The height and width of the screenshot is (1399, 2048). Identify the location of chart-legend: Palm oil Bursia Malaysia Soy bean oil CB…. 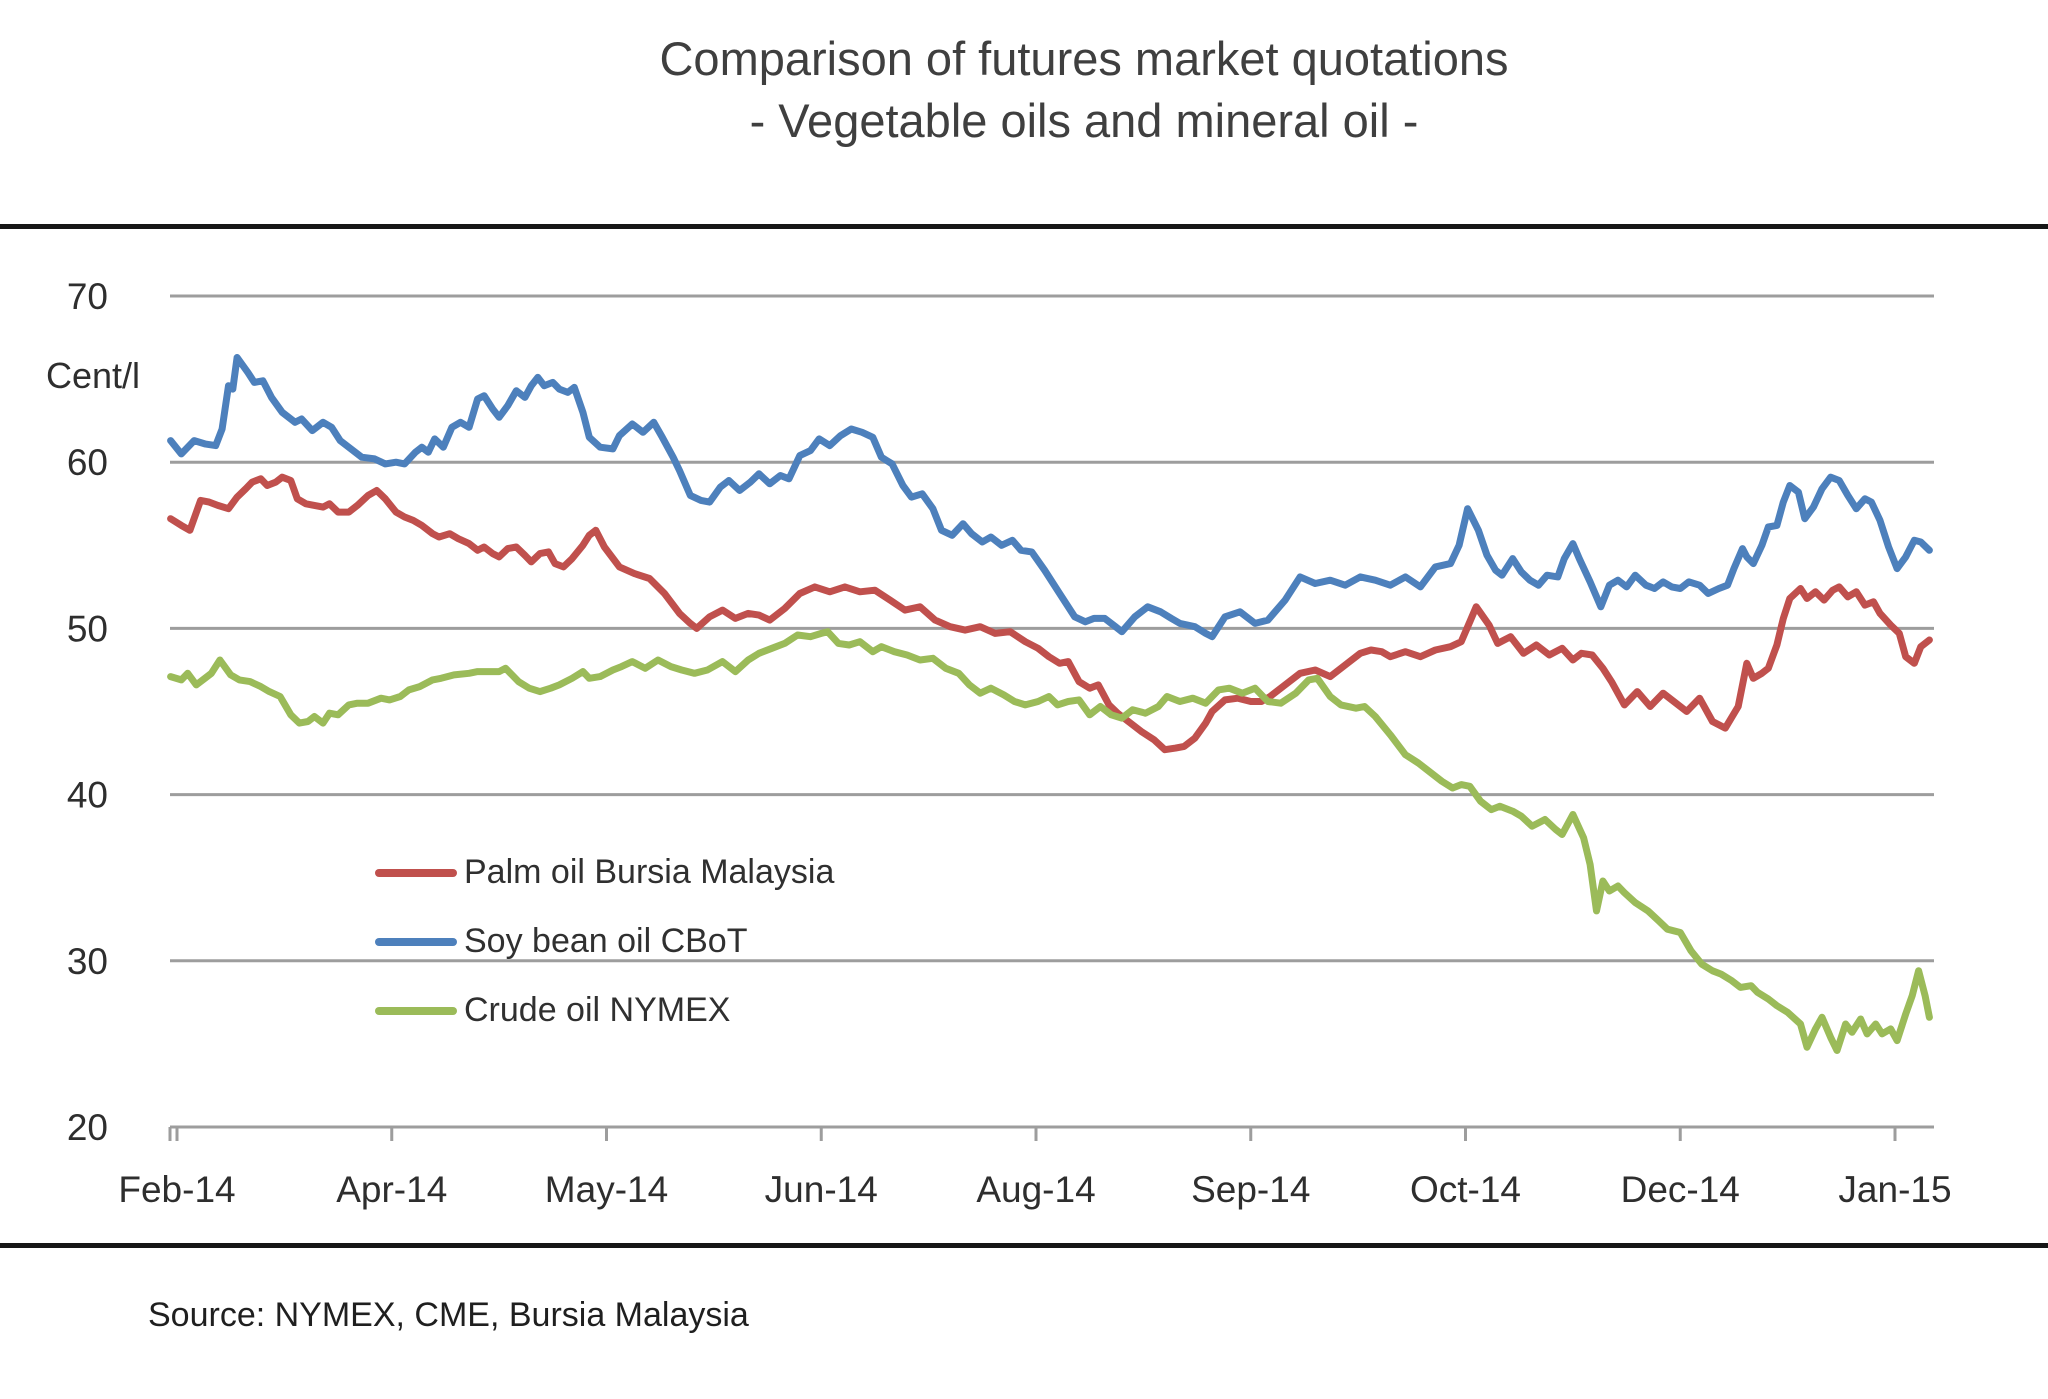
(604, 941).